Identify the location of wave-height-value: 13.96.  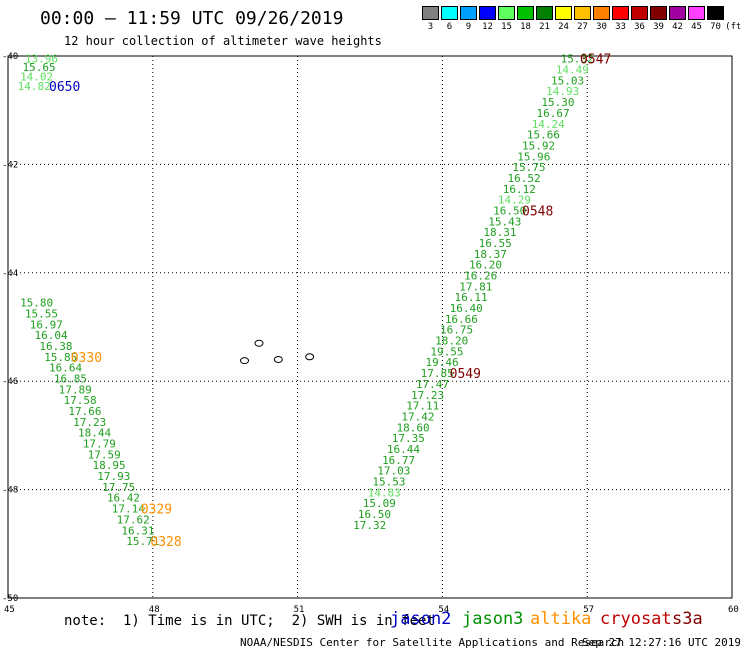
(41, 59).